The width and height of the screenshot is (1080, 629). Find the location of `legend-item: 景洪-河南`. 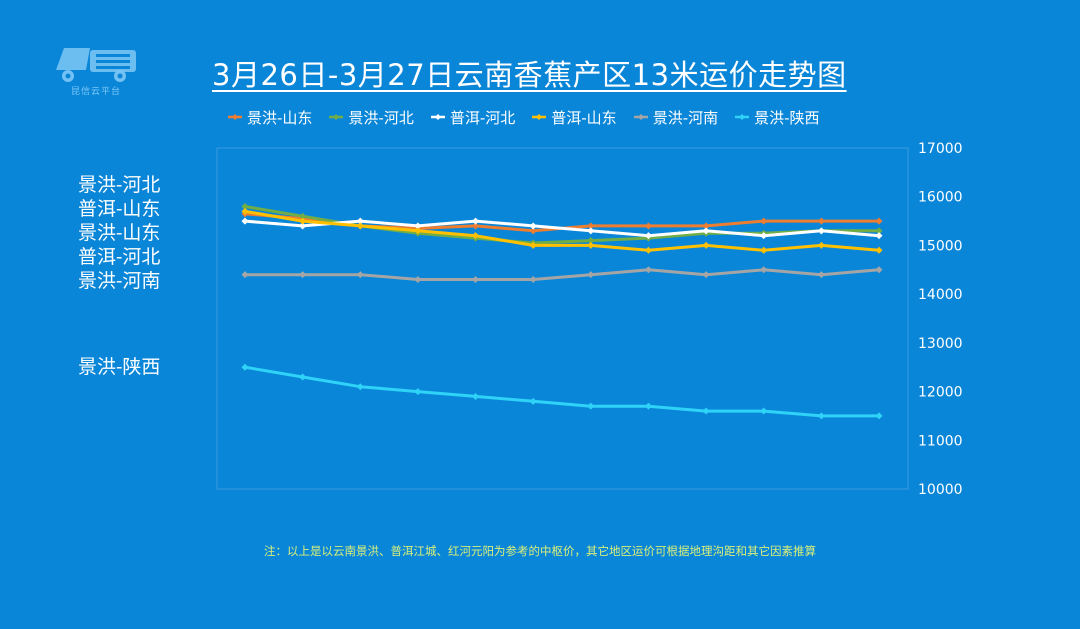

legend-item: 景洪-河南 is located at coordinates (676, 117).